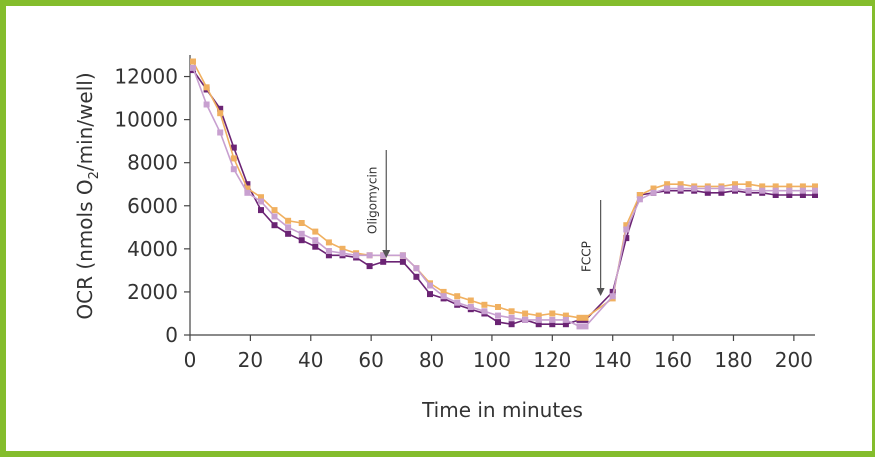  Describe the element at coordinates (485, 223) in the screenshot. I see `annotation-group: Oligomycin FCCP` at that location.